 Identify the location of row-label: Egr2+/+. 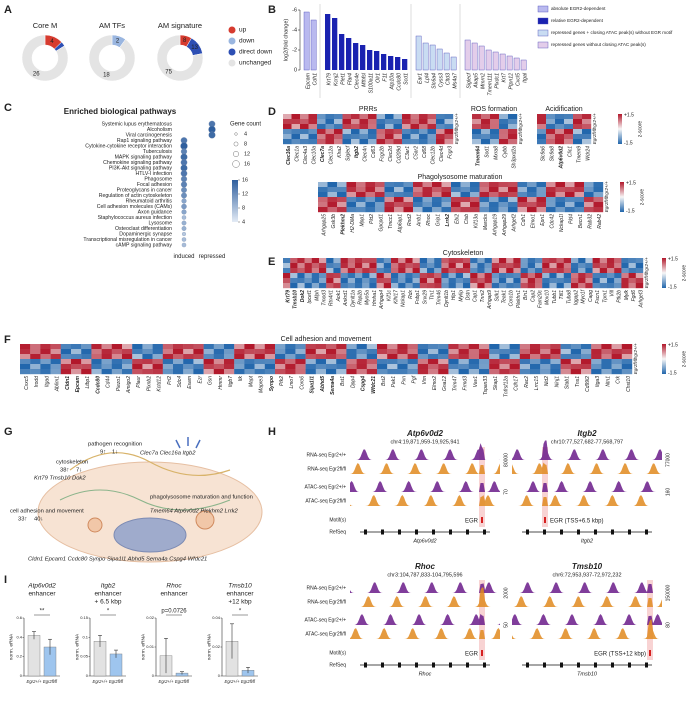
(635, 351).